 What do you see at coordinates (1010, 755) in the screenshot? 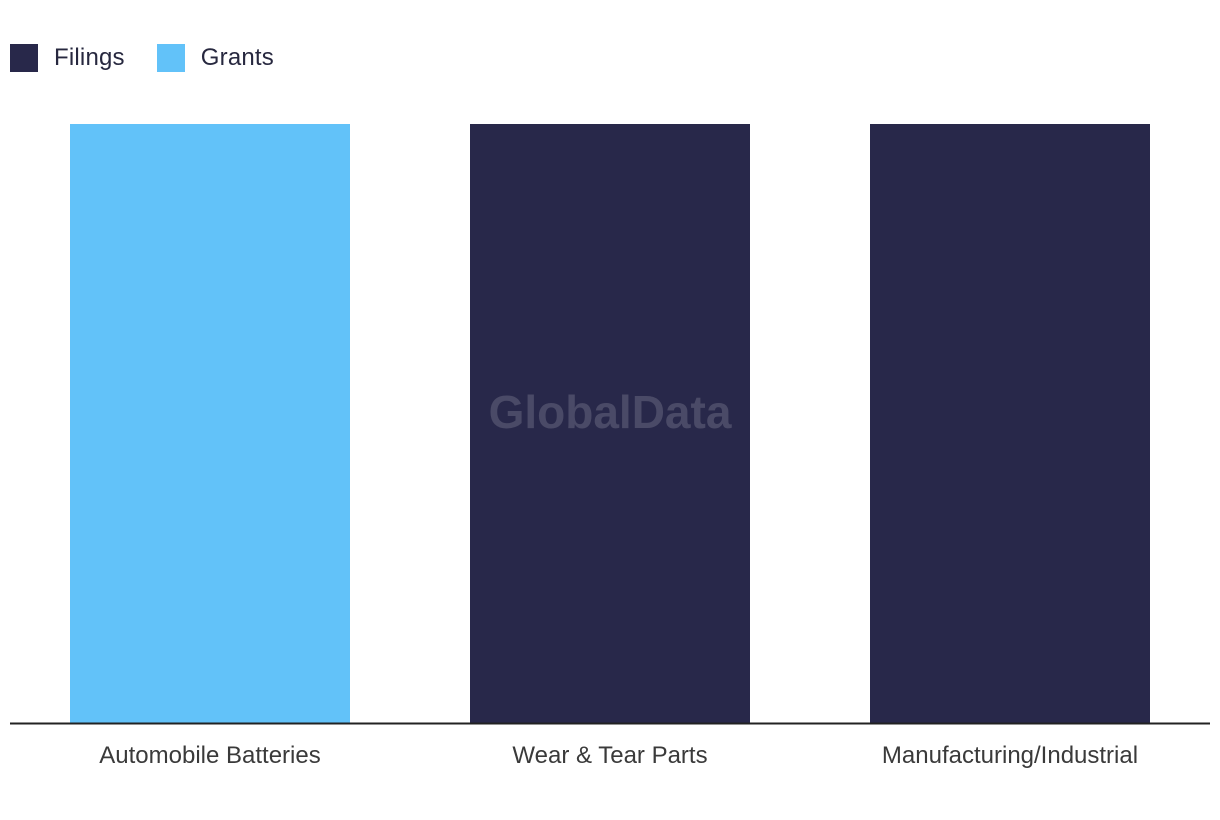
I see `x-tick-label: Manufacturing/Industrial` at bounding box center [1010, 755].